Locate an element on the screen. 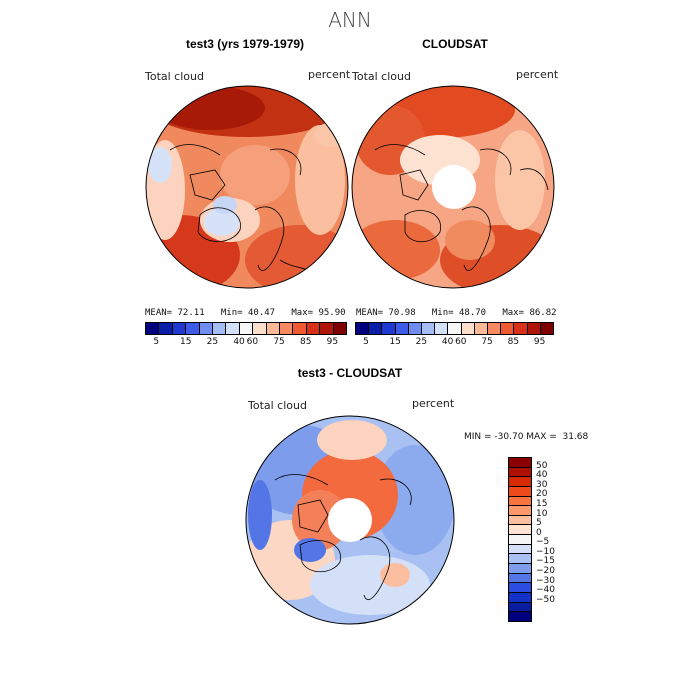 The width and height of the screenshot is (700, 700). difference-colorbar is located at coordinates (520, 539).